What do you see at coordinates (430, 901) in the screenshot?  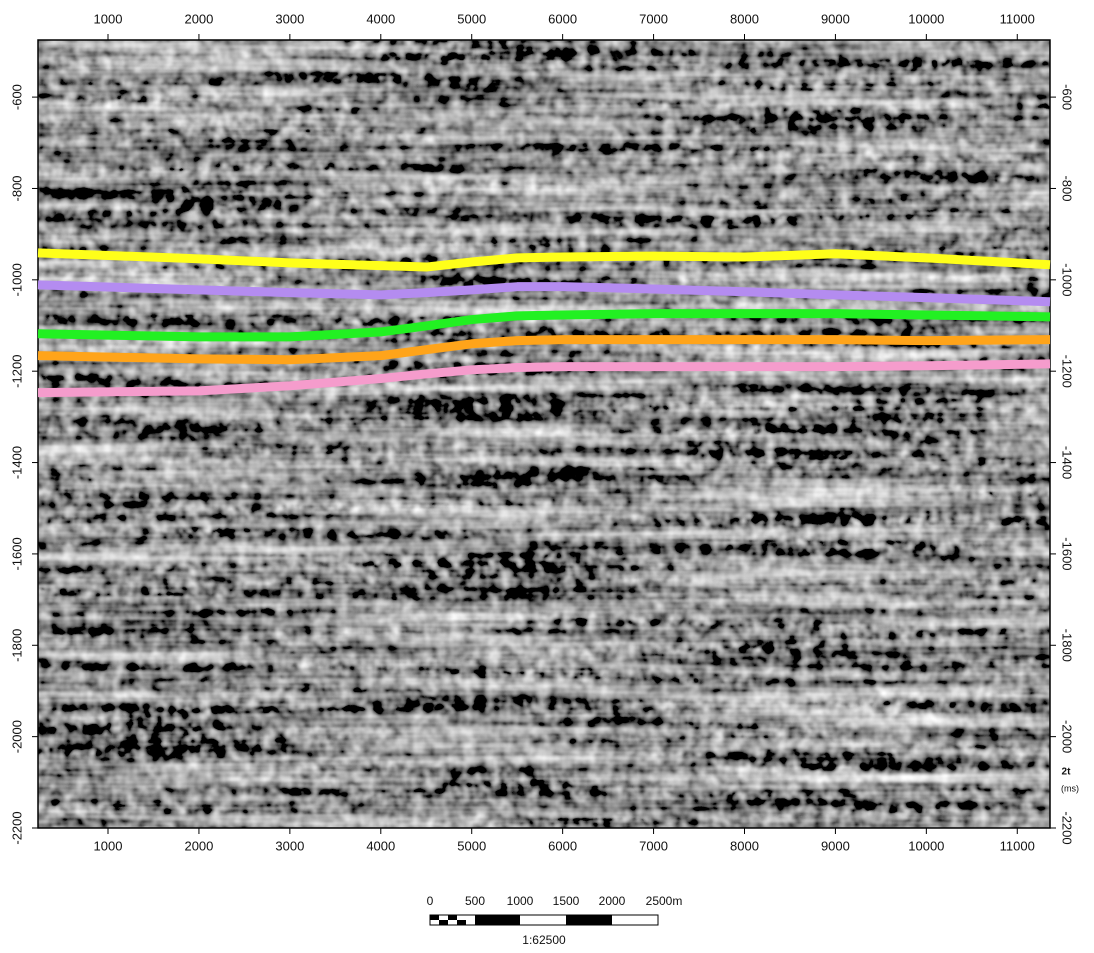 I see `scale-label: 0` at bounding box center [430, 901].